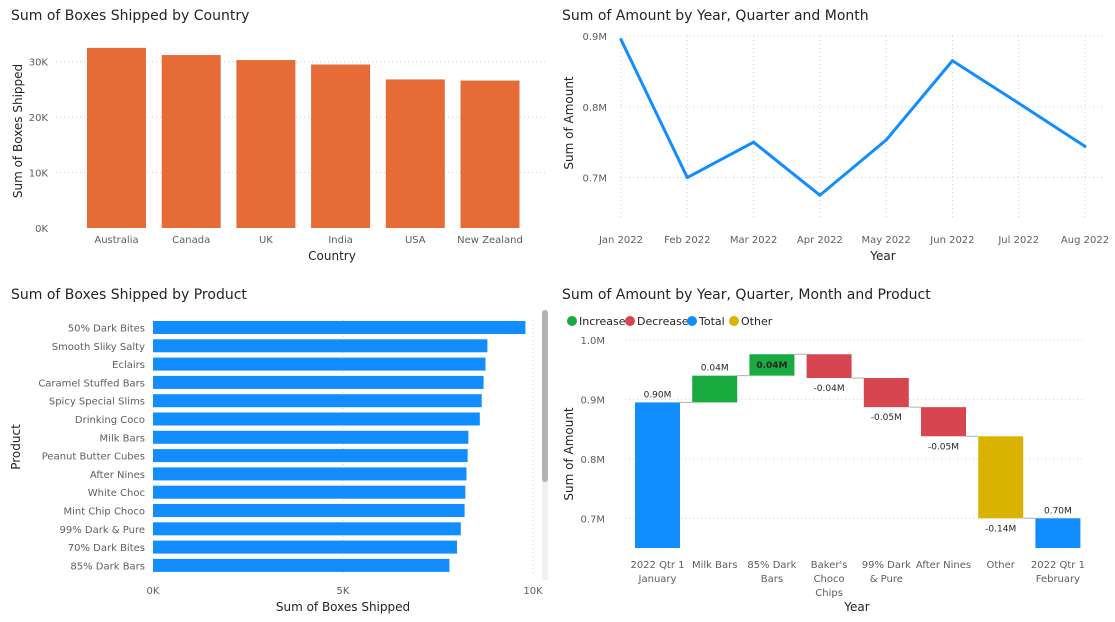 The width and height of the screenshot is (1115, 622). Describe the element at coordinates (1001, 477) in the screenshot. I see `waterfall-bar-other` at that location.